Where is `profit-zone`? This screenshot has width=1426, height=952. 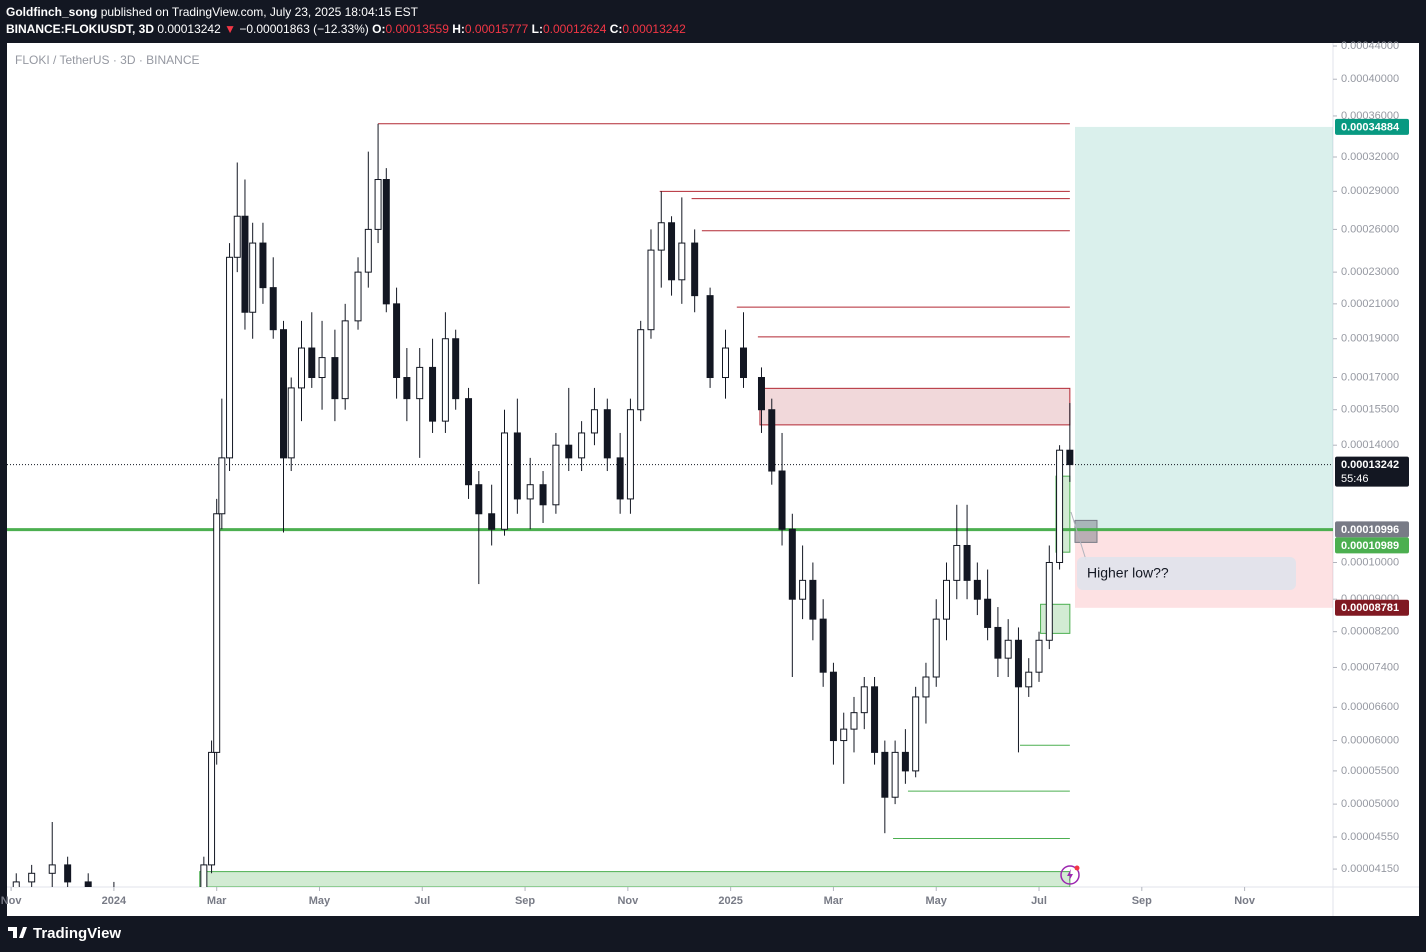 profit-zone is located at coordinates (1203, 328).